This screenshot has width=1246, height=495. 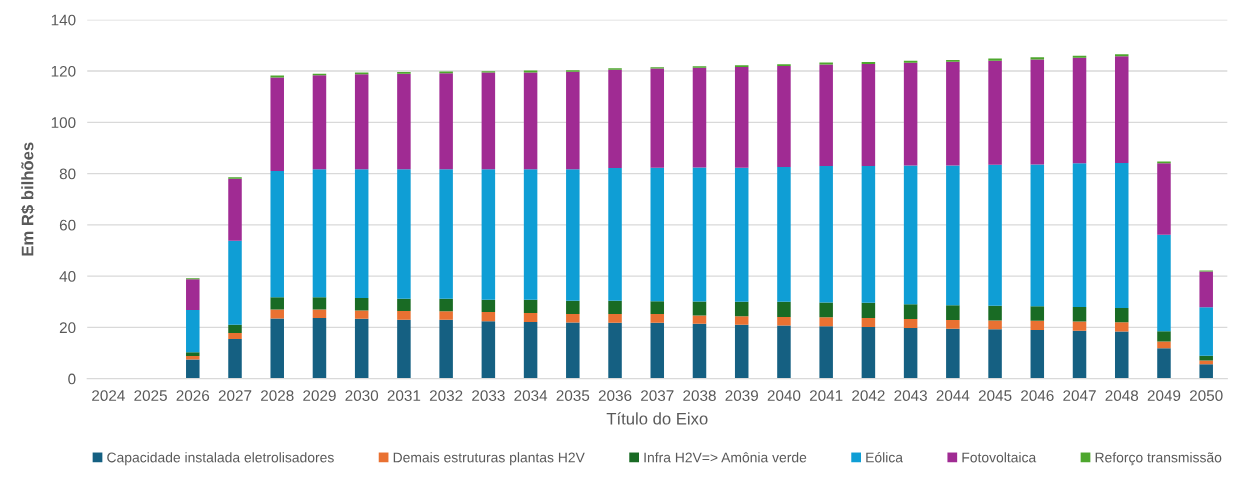 I want to click on x-tick-label: 2039, so click(x=741, y=396).